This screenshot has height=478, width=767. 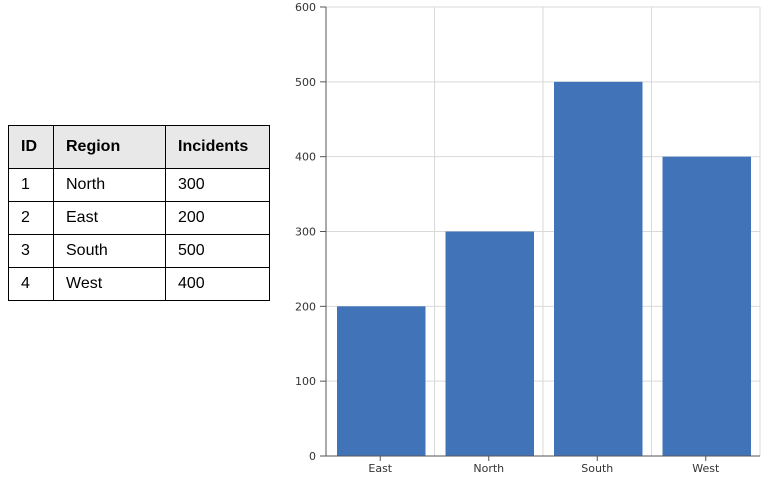 What do you see at coordinates (139, 147) in the screenshot?
I see `table-header-row: ID Region Incidents` at bounding box center [139, 147].